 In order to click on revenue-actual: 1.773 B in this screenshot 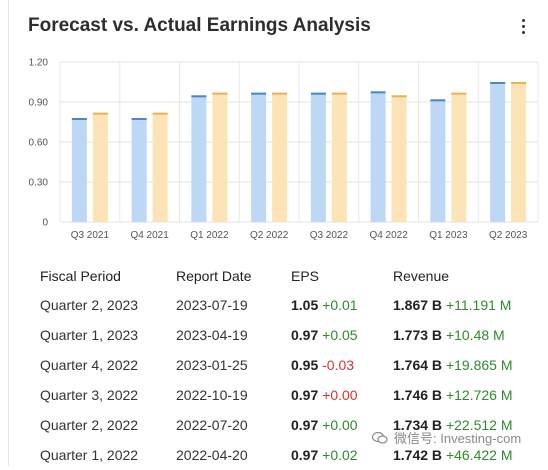, I will do `click(418, 335)`.